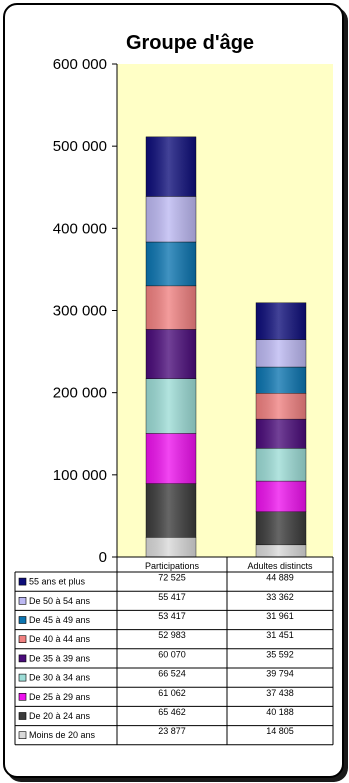 The height and width of the screenshot is (783, 349). What do you see at coordinates (280, 616) in the screenshot?
I see `data-label: 31 961` at bounding box center [280, 616].